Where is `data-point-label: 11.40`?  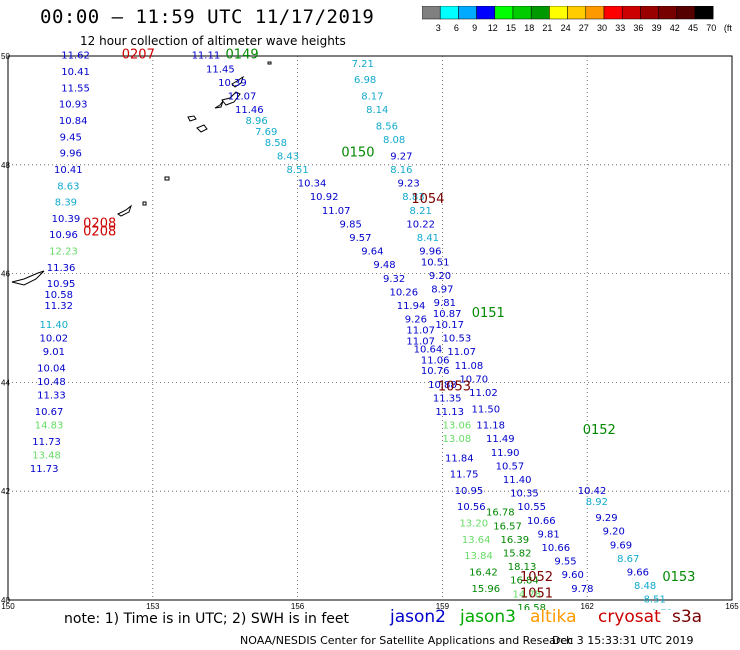 data-point-label: 11.40 is located at coordinates (517, 480).